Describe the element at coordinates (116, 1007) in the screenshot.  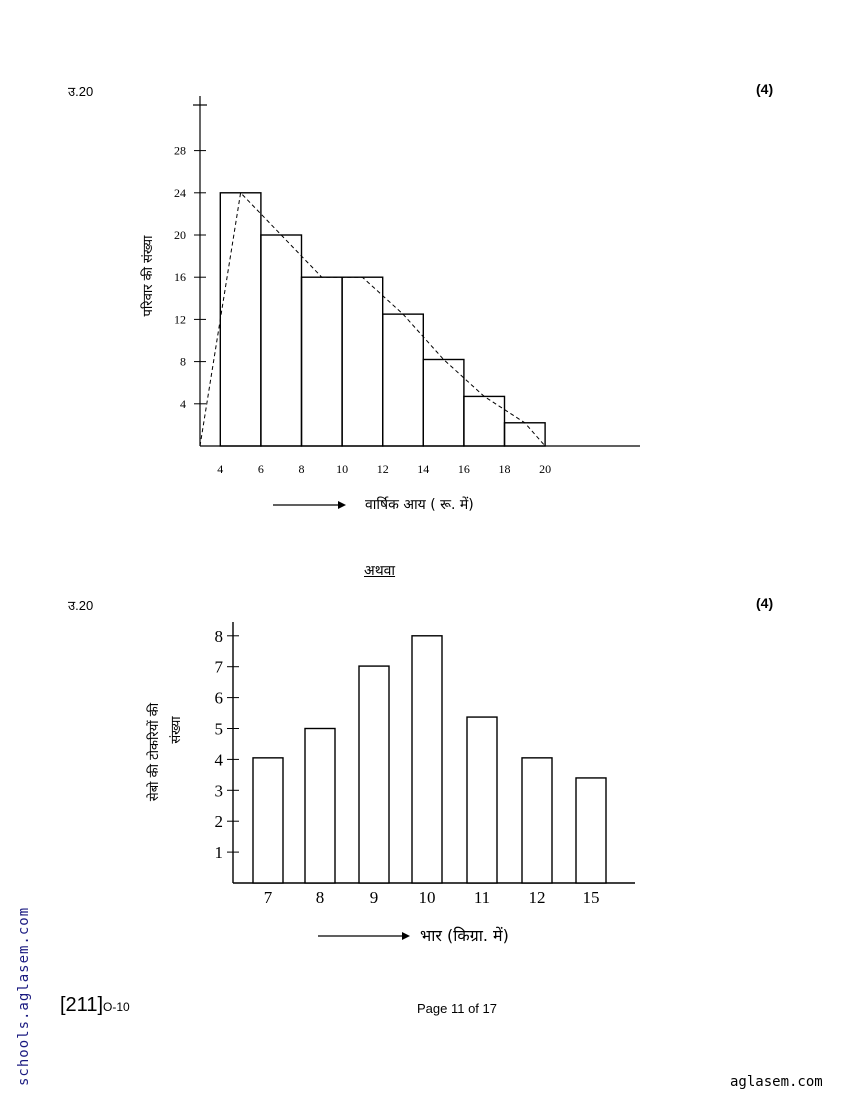
I see `paper-code-suffix: O-10` at that location.